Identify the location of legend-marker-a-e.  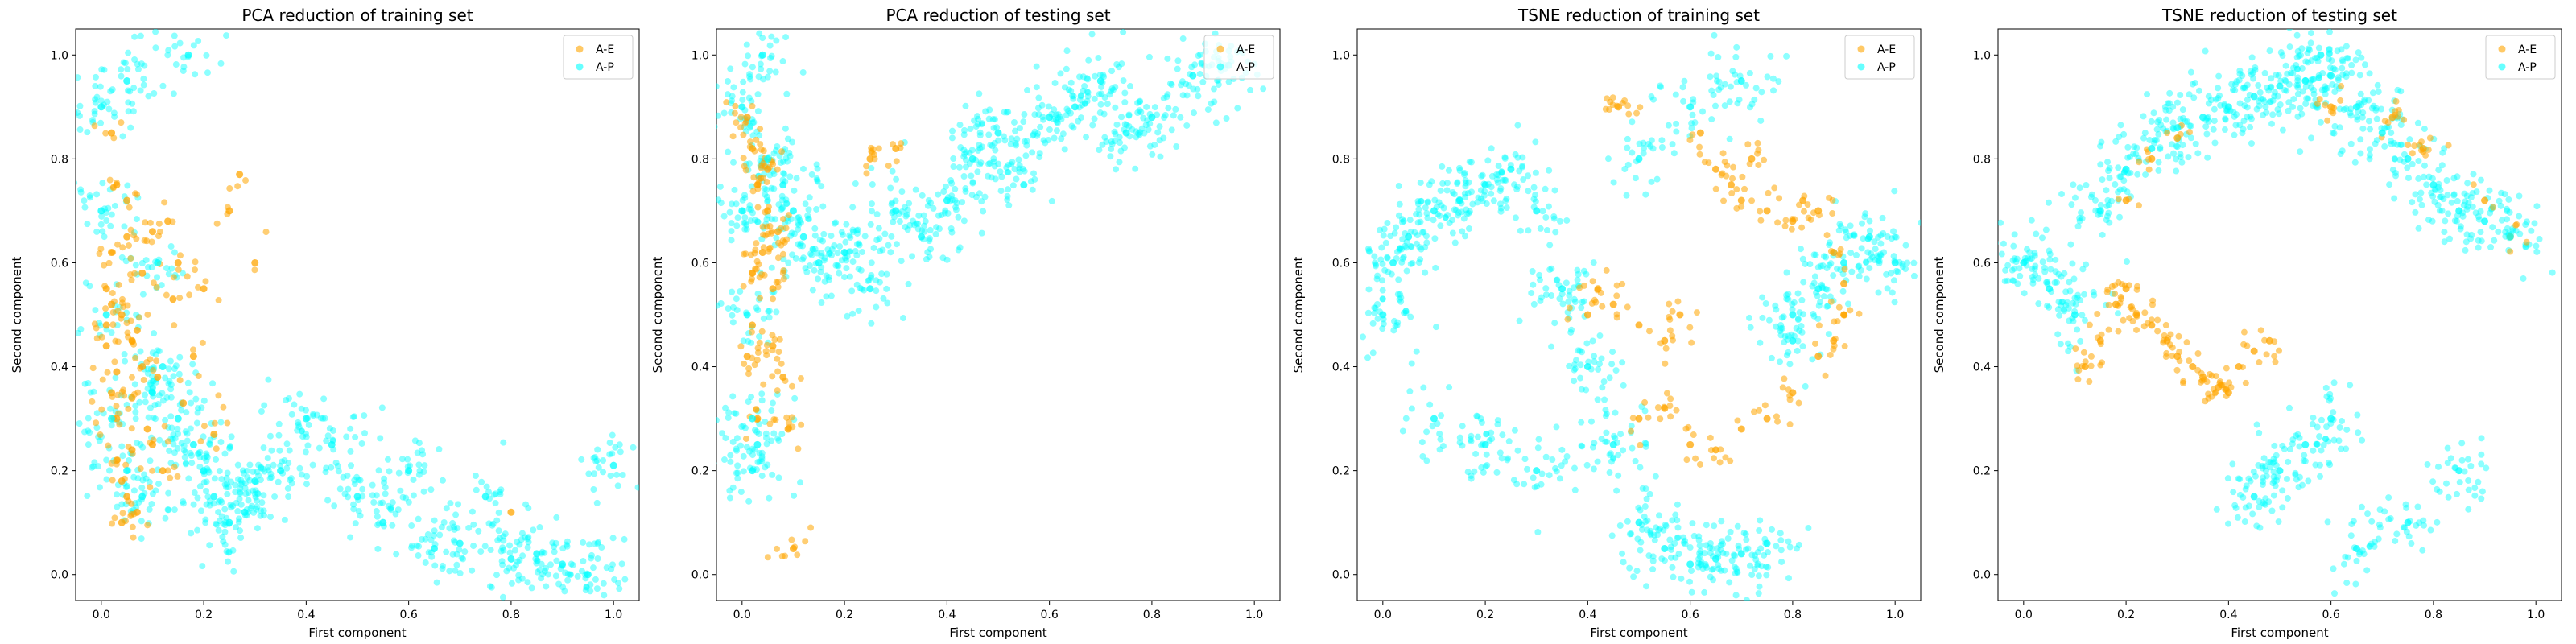
(580, 49).